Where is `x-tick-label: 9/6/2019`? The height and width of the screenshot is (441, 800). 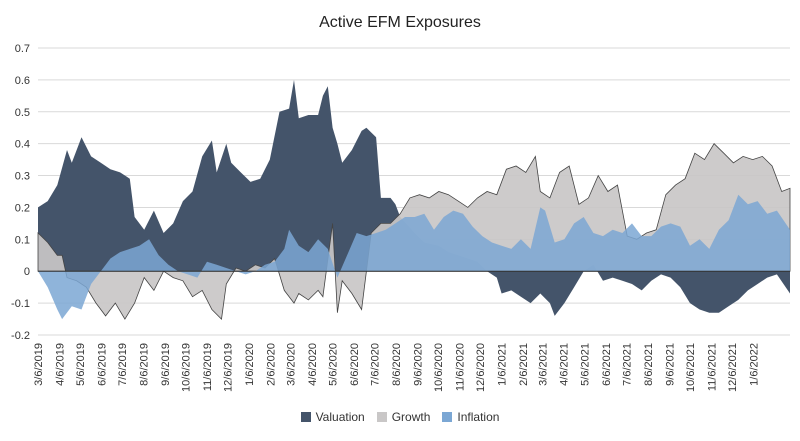
x-tick-label: 9/6/2019 is located at coordinates (166, 364).